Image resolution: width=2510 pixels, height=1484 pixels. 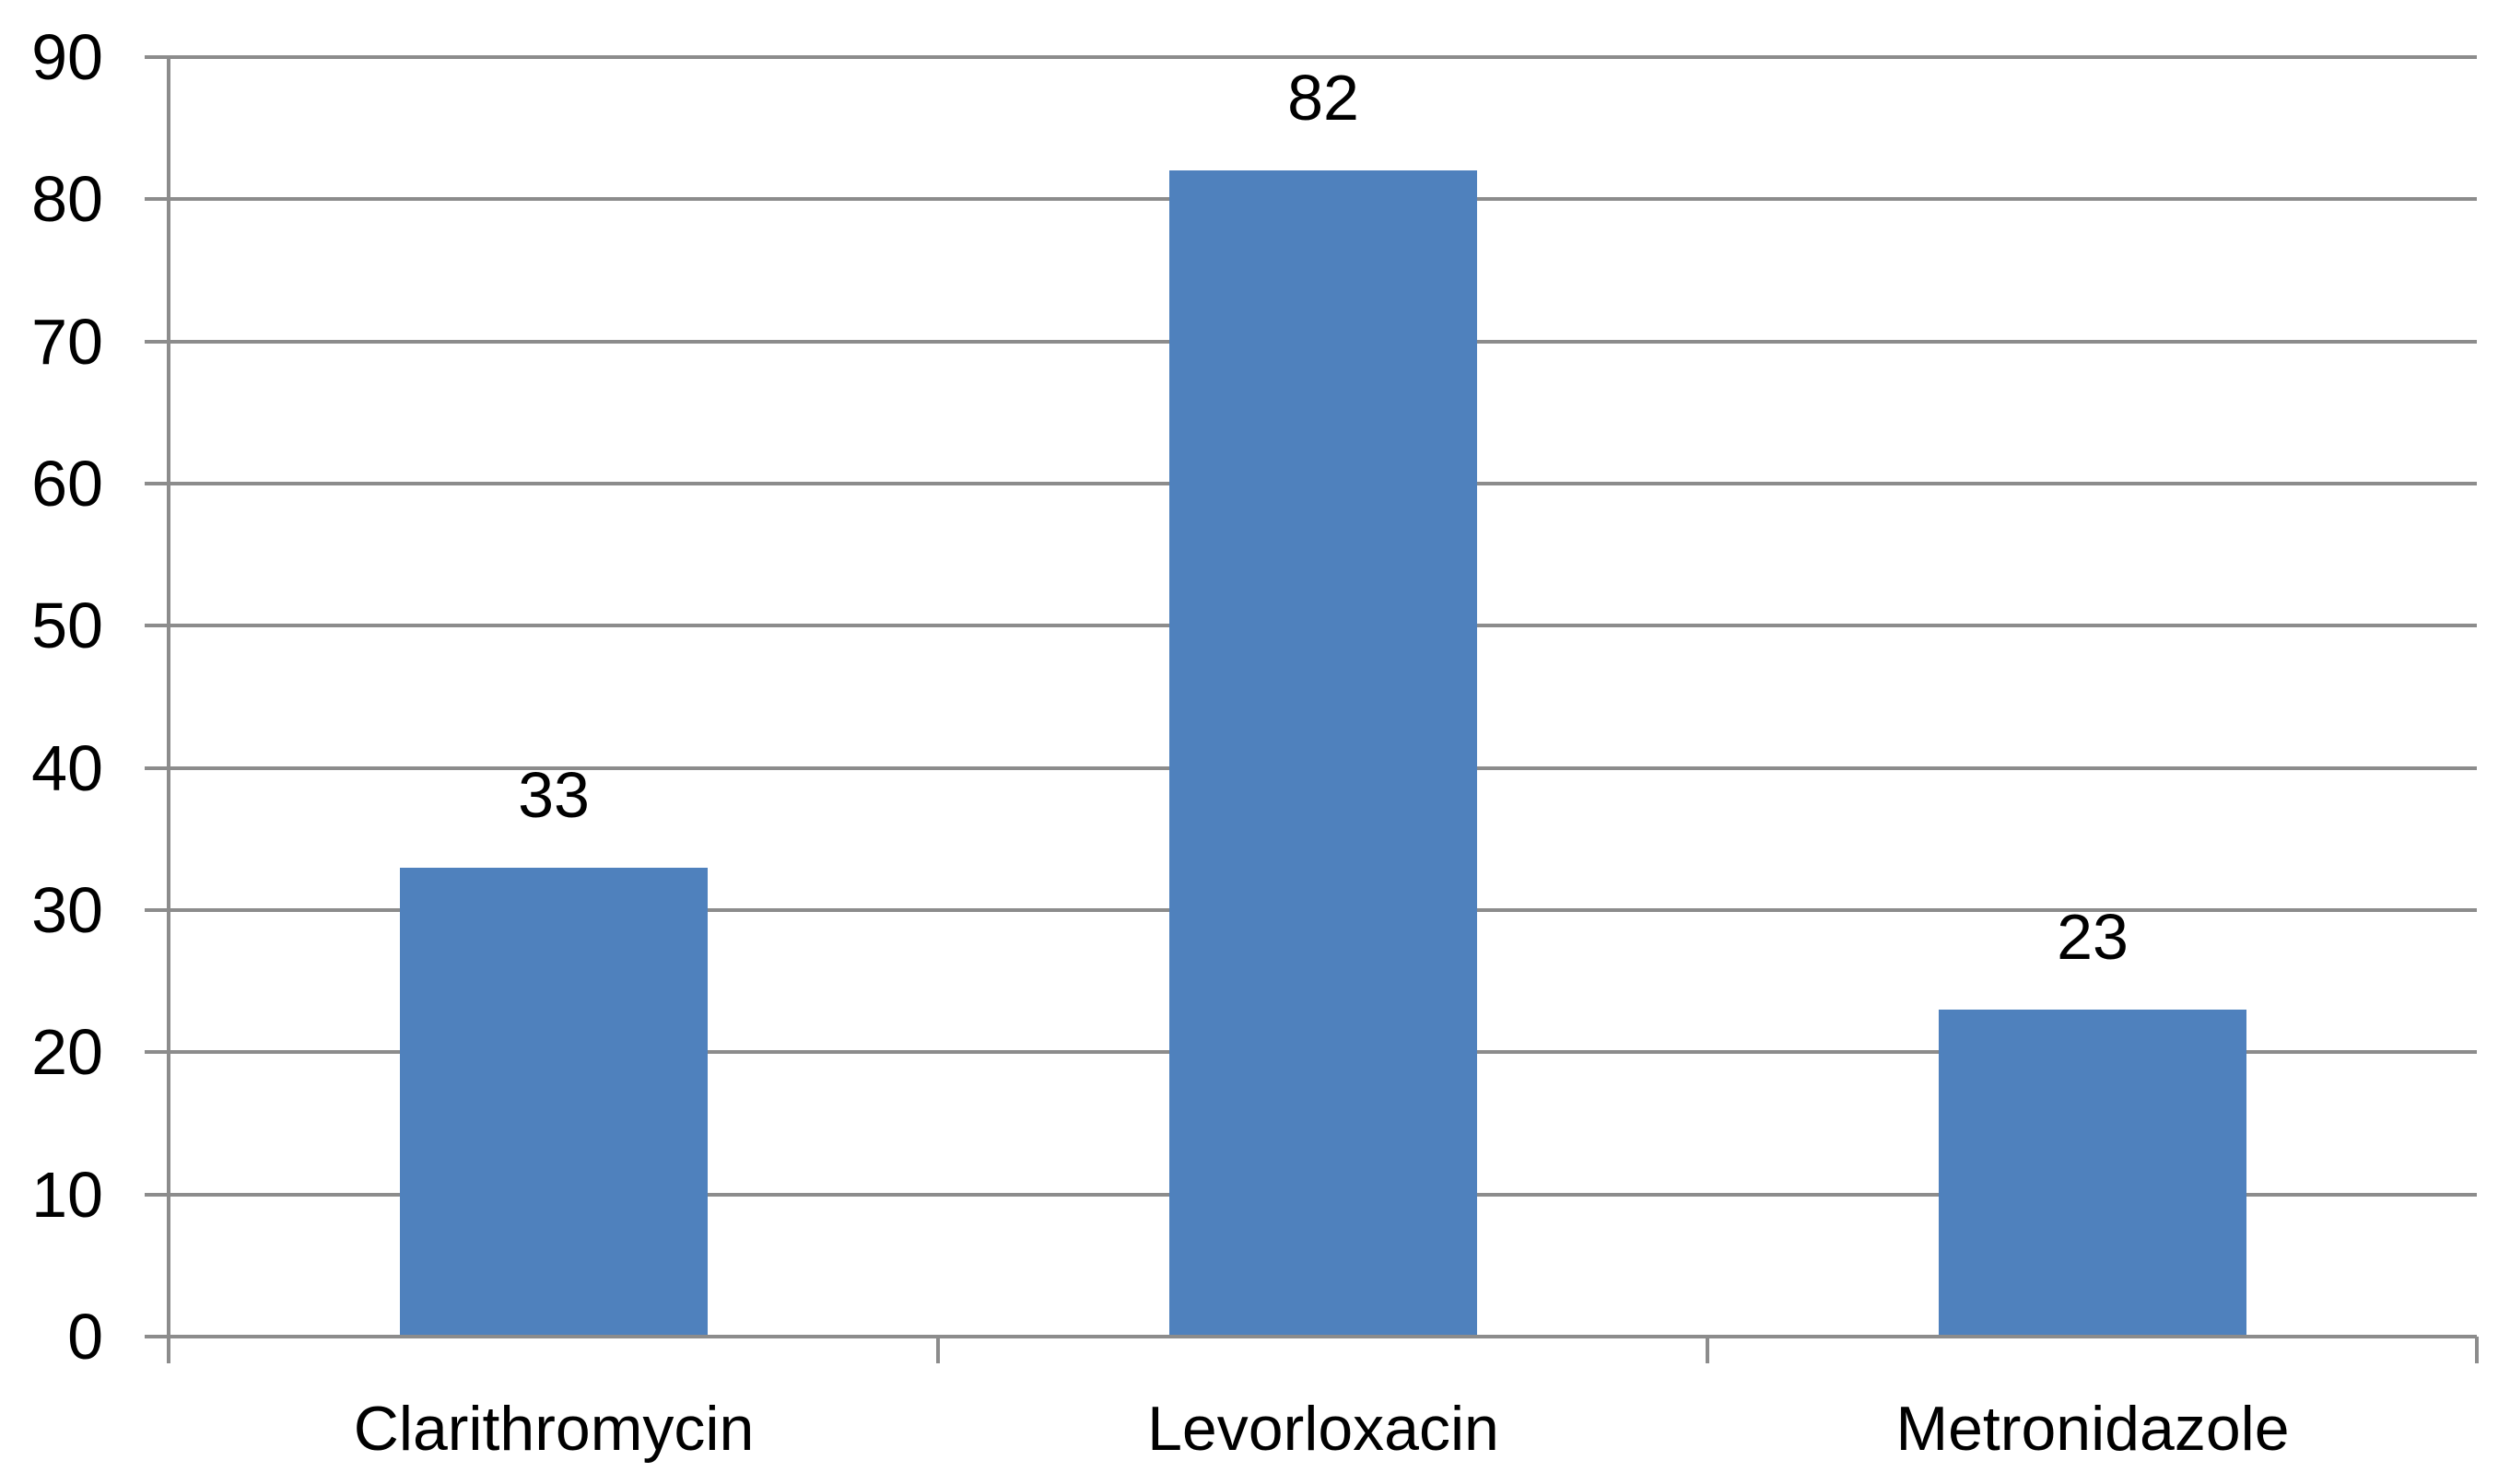 I want to click on data-label: 82, so click(x=1323, y=98).